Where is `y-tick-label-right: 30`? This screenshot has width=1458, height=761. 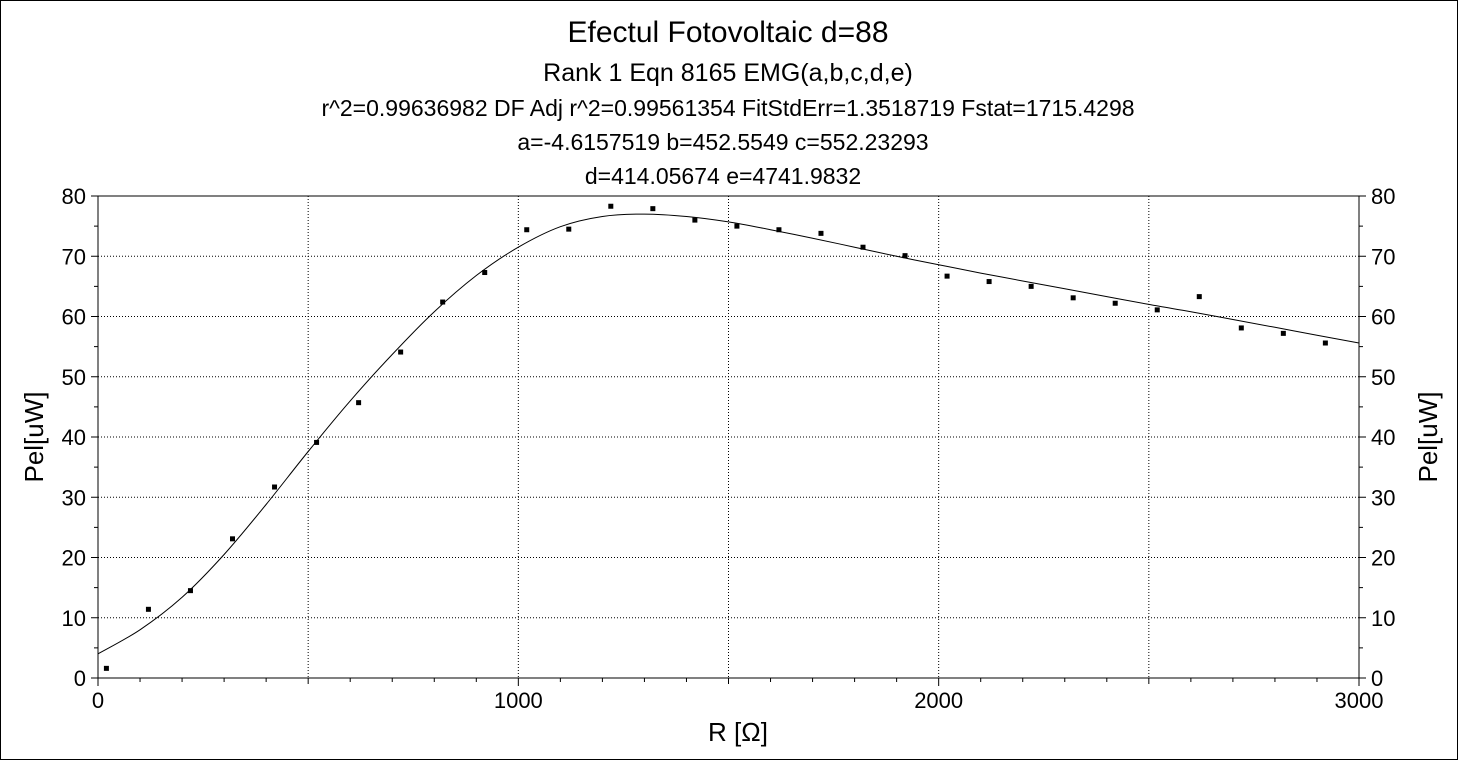 y-tick-label-right: 30 is located at coordinates (1383, 497).